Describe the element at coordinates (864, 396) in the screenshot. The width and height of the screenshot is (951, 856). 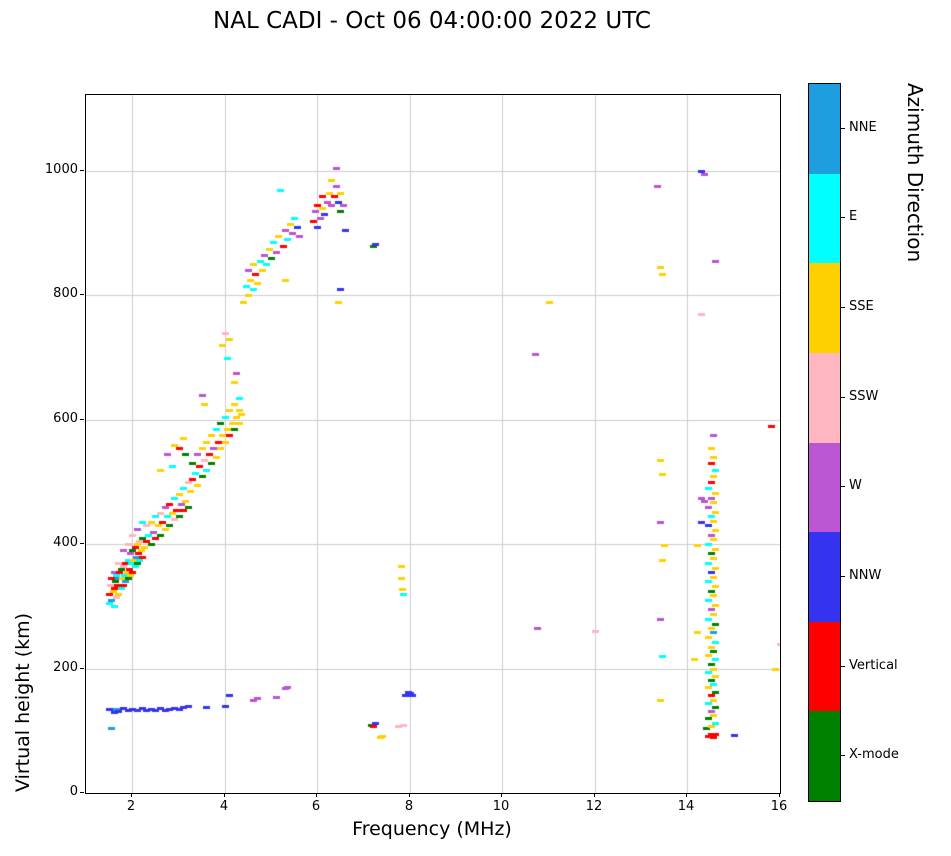
I see `legend-label-ssw: SSW` at that location.